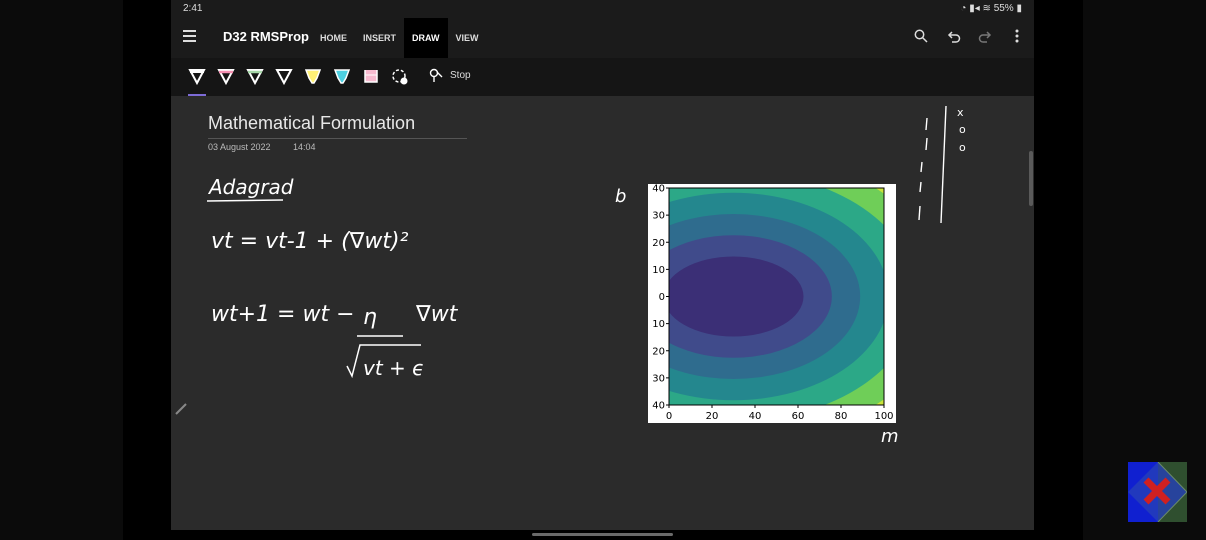 The height and width of the screenshot is (540, 1206). What do you see at coordinates (1031, 178) in the screenshot?
I see `vertical-scrollbar` at bounding box center [1031, 178].